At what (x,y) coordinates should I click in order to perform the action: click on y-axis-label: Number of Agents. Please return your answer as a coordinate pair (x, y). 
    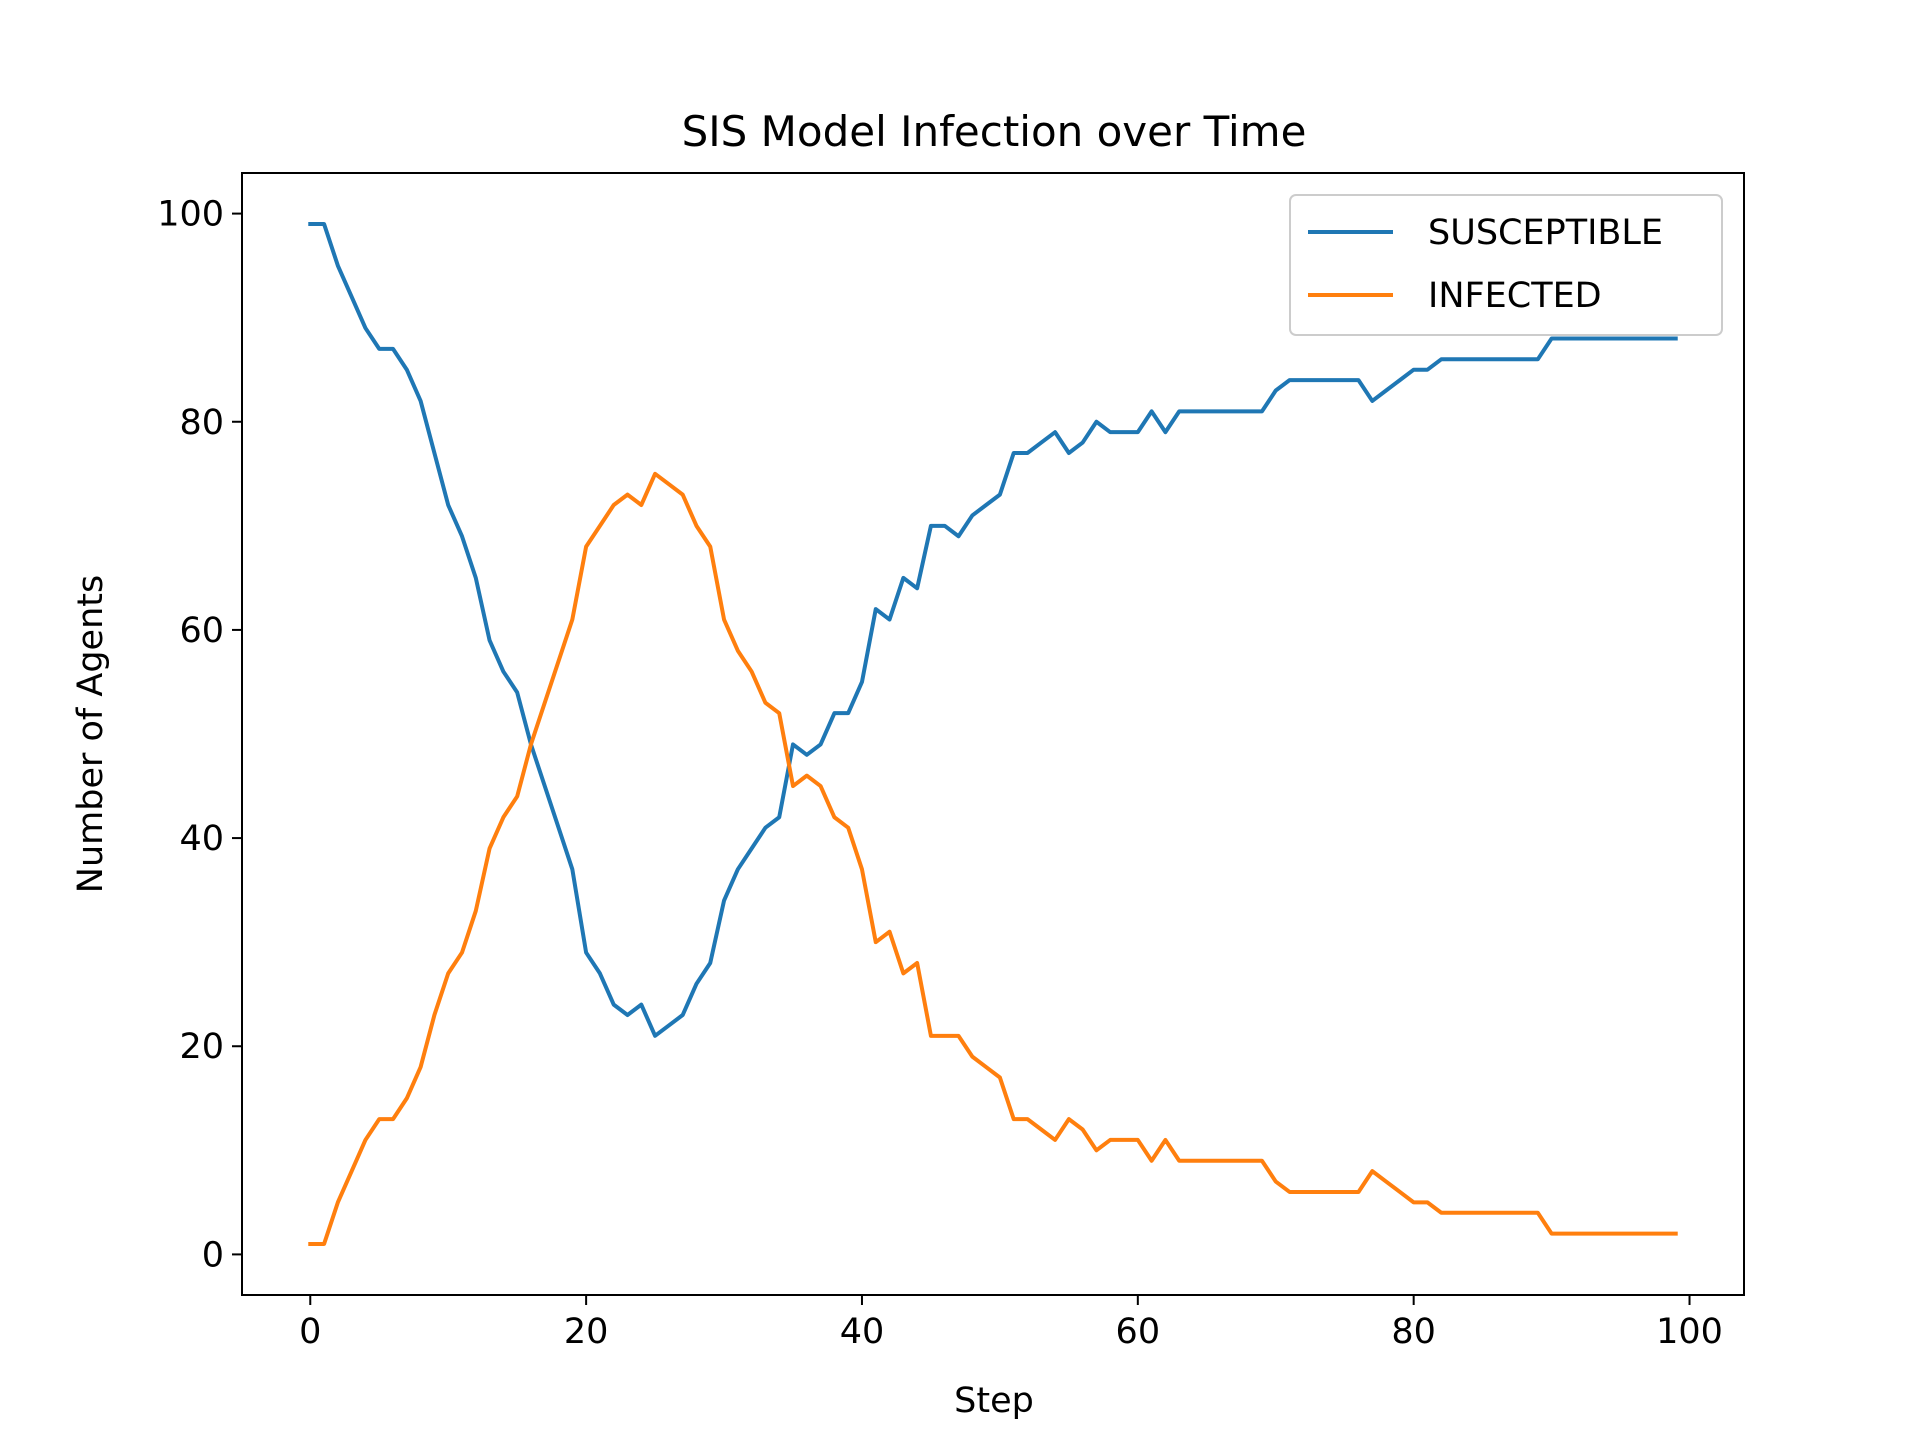
    Looking at the image, I should click on (91, 734).